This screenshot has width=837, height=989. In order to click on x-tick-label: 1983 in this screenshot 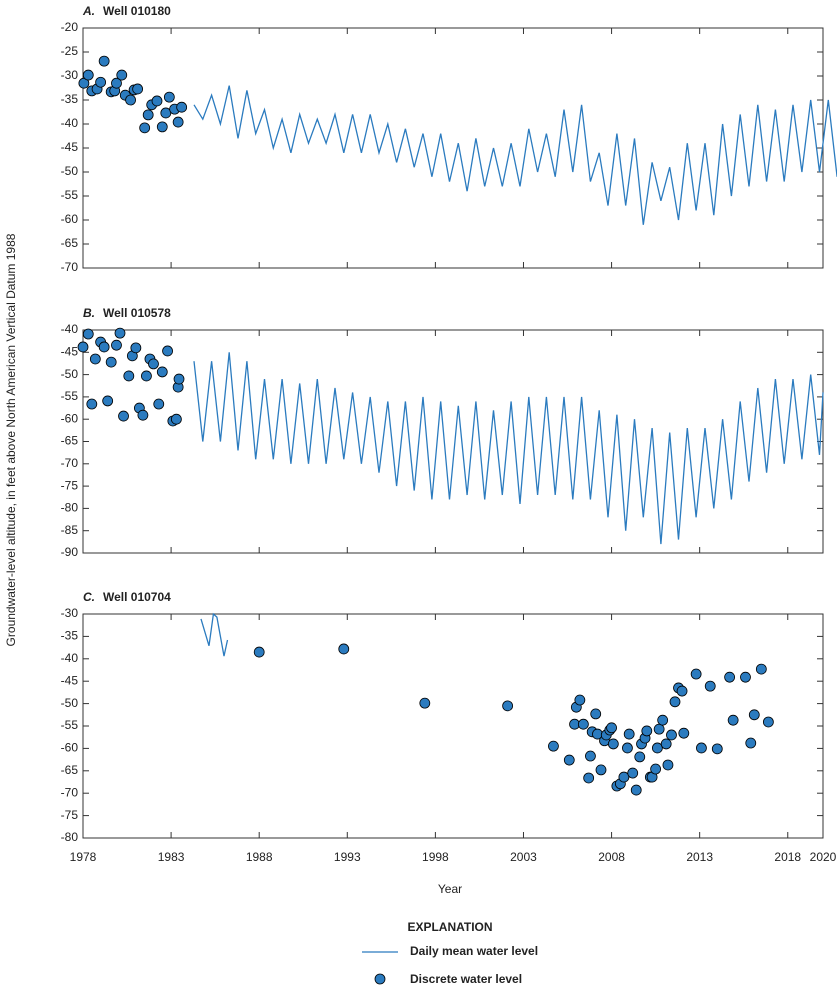, I will do `click(171, 857)`.